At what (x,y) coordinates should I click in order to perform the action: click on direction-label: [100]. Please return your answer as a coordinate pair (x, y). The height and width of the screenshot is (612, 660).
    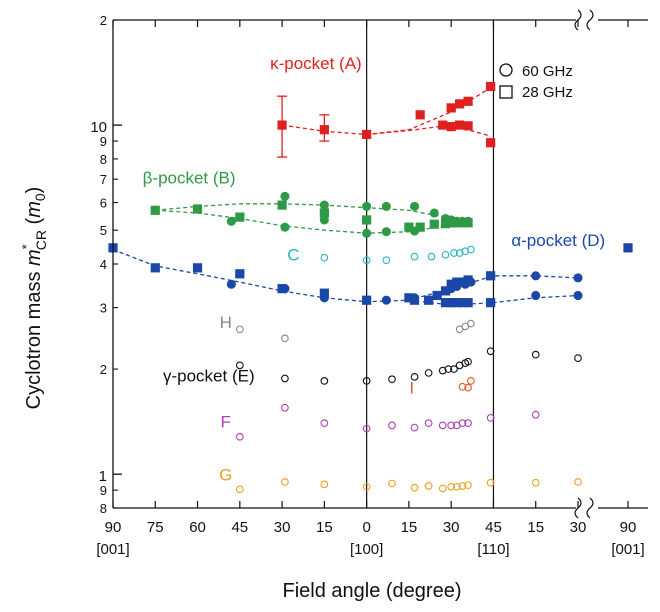
    Looking at the image, I should click on (366, 549).